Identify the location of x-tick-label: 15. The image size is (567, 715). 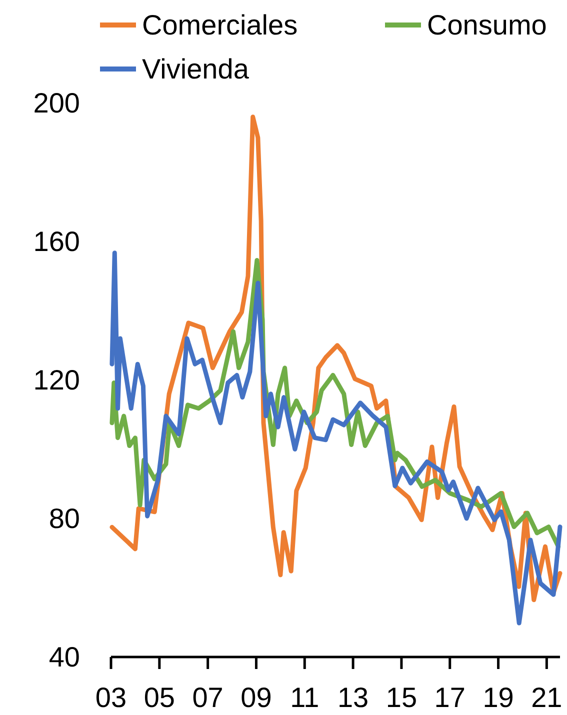
(402, 697).